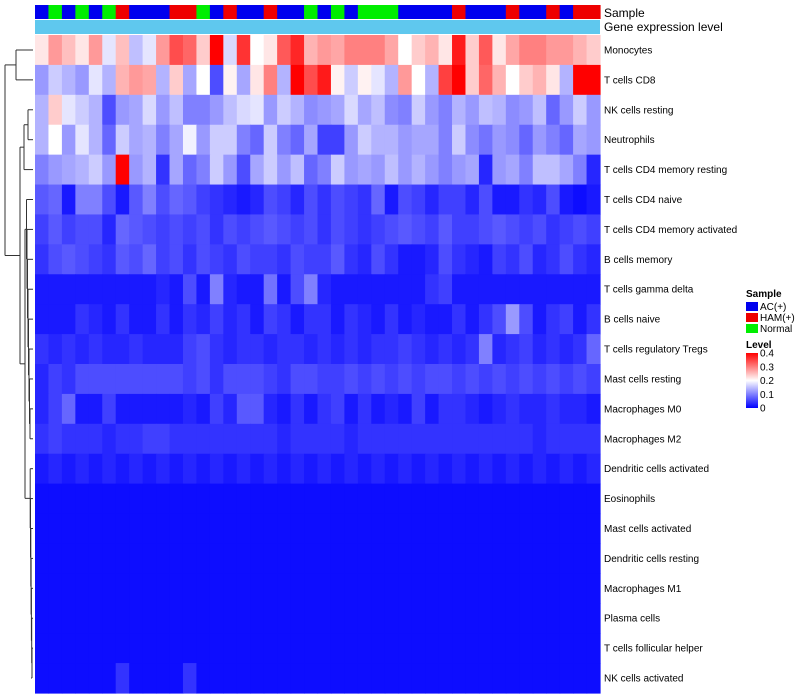  Describe the element at coordinates (643, 679) in the screenshot. I see `row-label: NK cells activated` at that location.